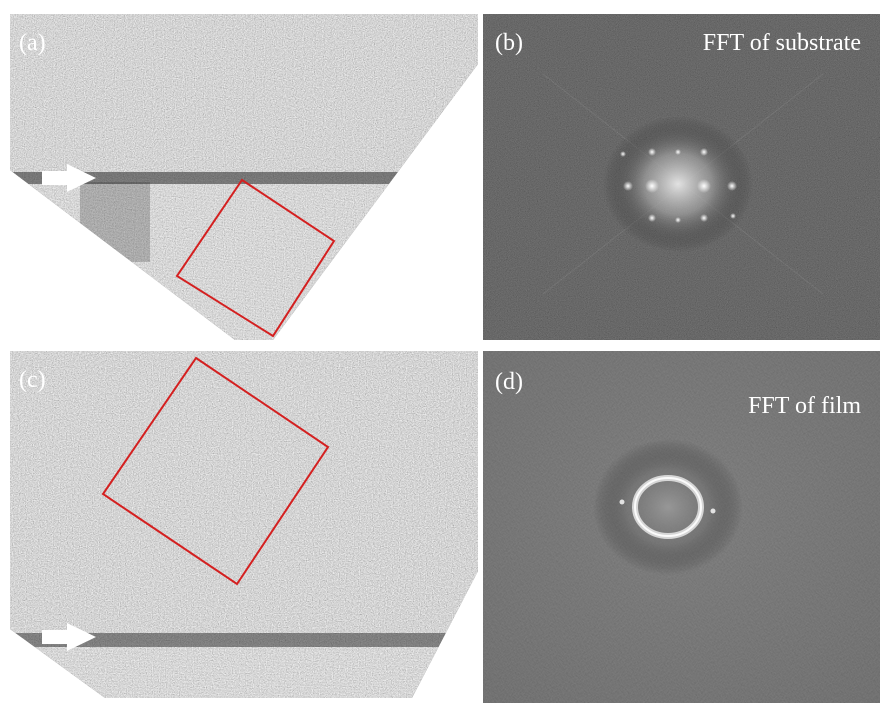  What do you see at coordinates (255, 258) in the screenshot?
I see `highlight-box-a` at bounding box center [255, 258].